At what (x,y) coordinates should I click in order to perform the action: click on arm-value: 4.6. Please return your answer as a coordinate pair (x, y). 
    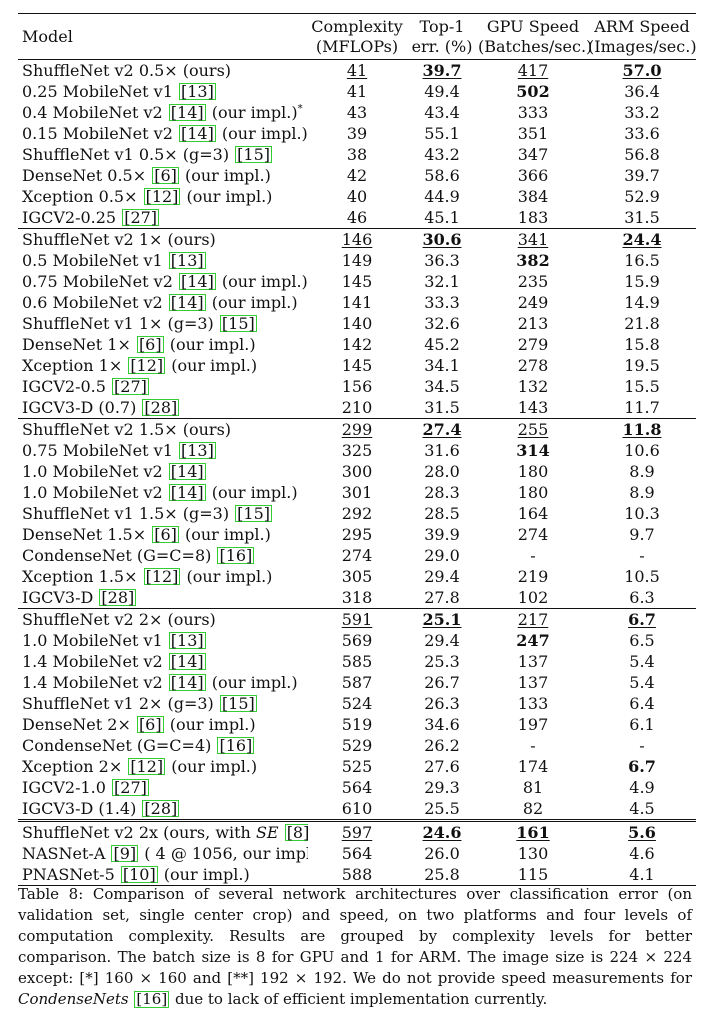
    Looking at the image, I should click on (642, 853).